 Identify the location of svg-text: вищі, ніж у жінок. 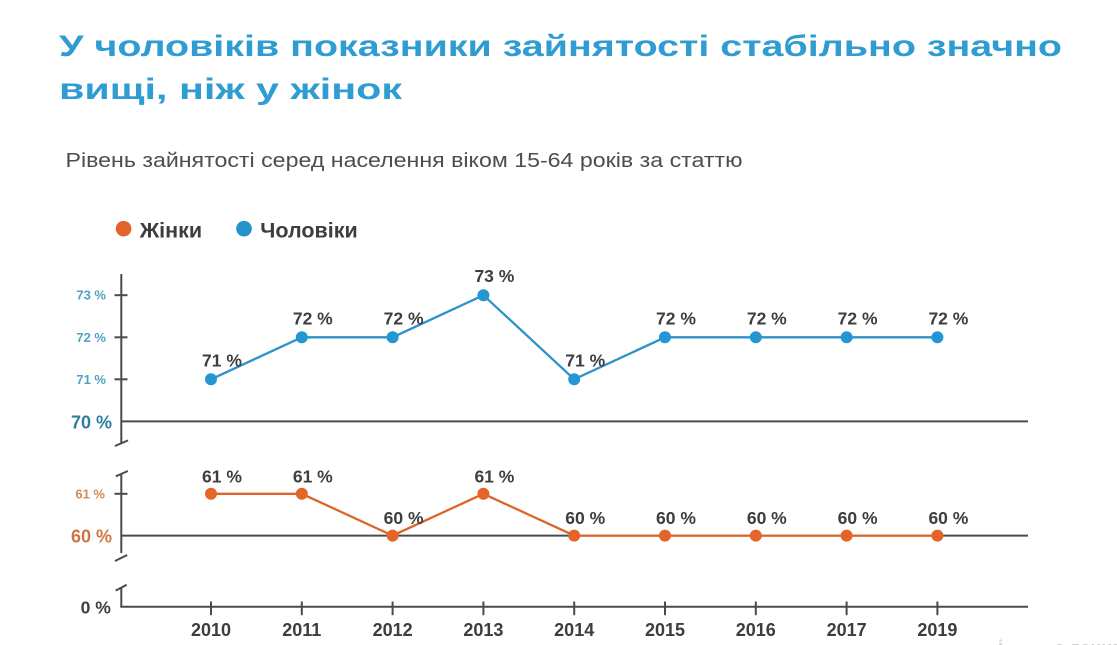
(231, 89).